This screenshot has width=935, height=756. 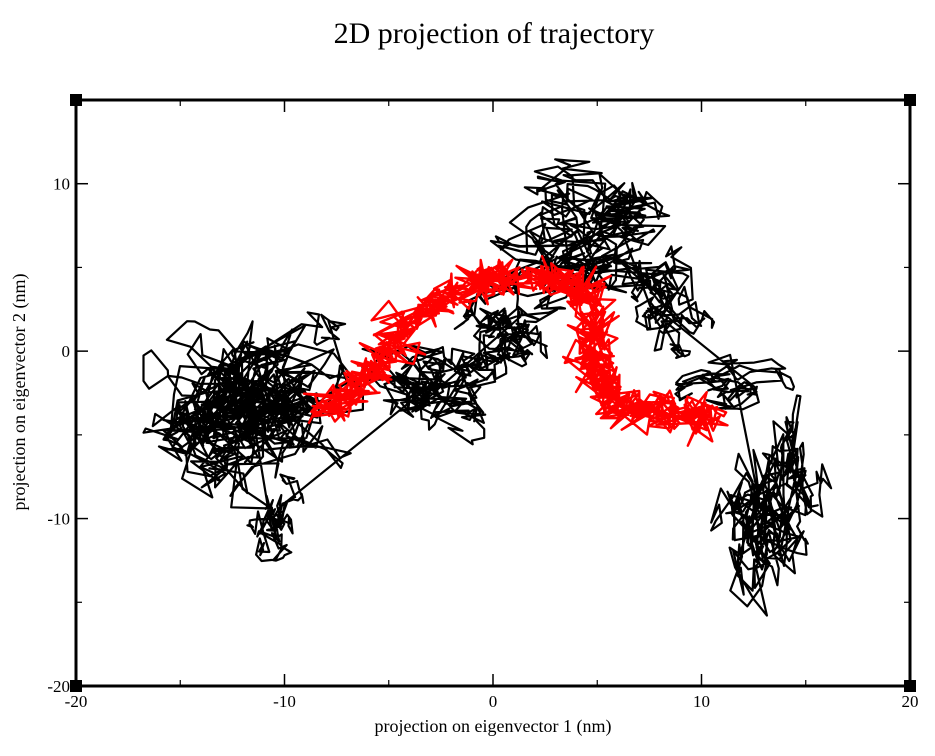 What do you see at coordinates (494, 33) in the screenshot?
I see `chart-title: 2D projection of trajectory` at bounding box center [494, 33].